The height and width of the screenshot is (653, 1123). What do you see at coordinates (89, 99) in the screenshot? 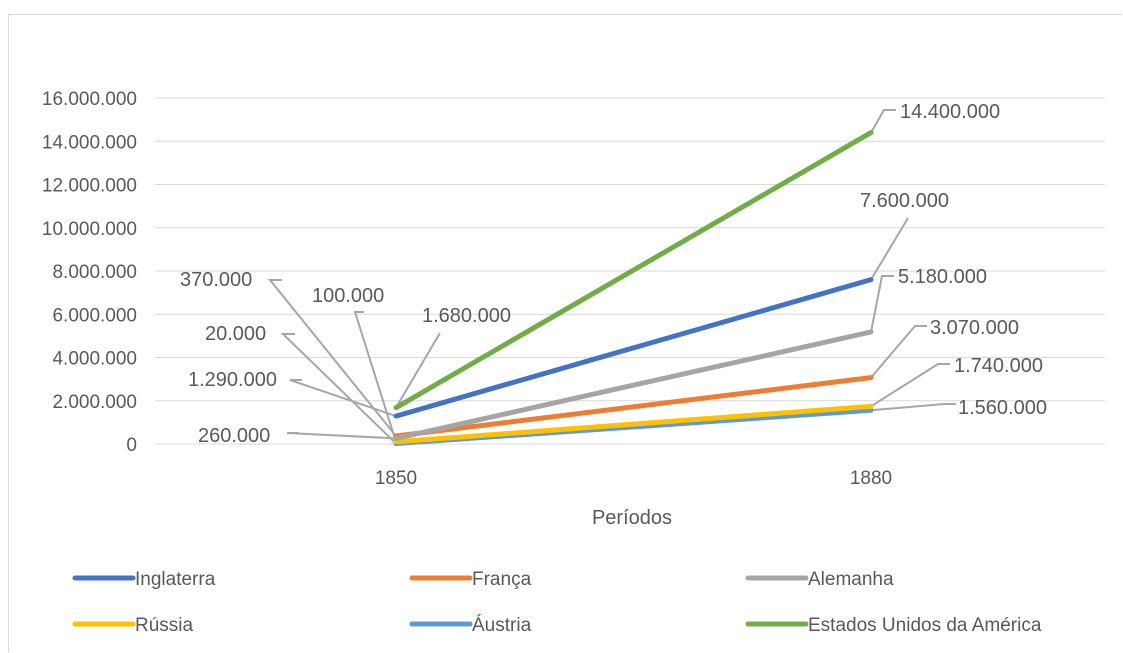
I see `y-tick-label: 16.000.000` at bounding box center [89, 99].